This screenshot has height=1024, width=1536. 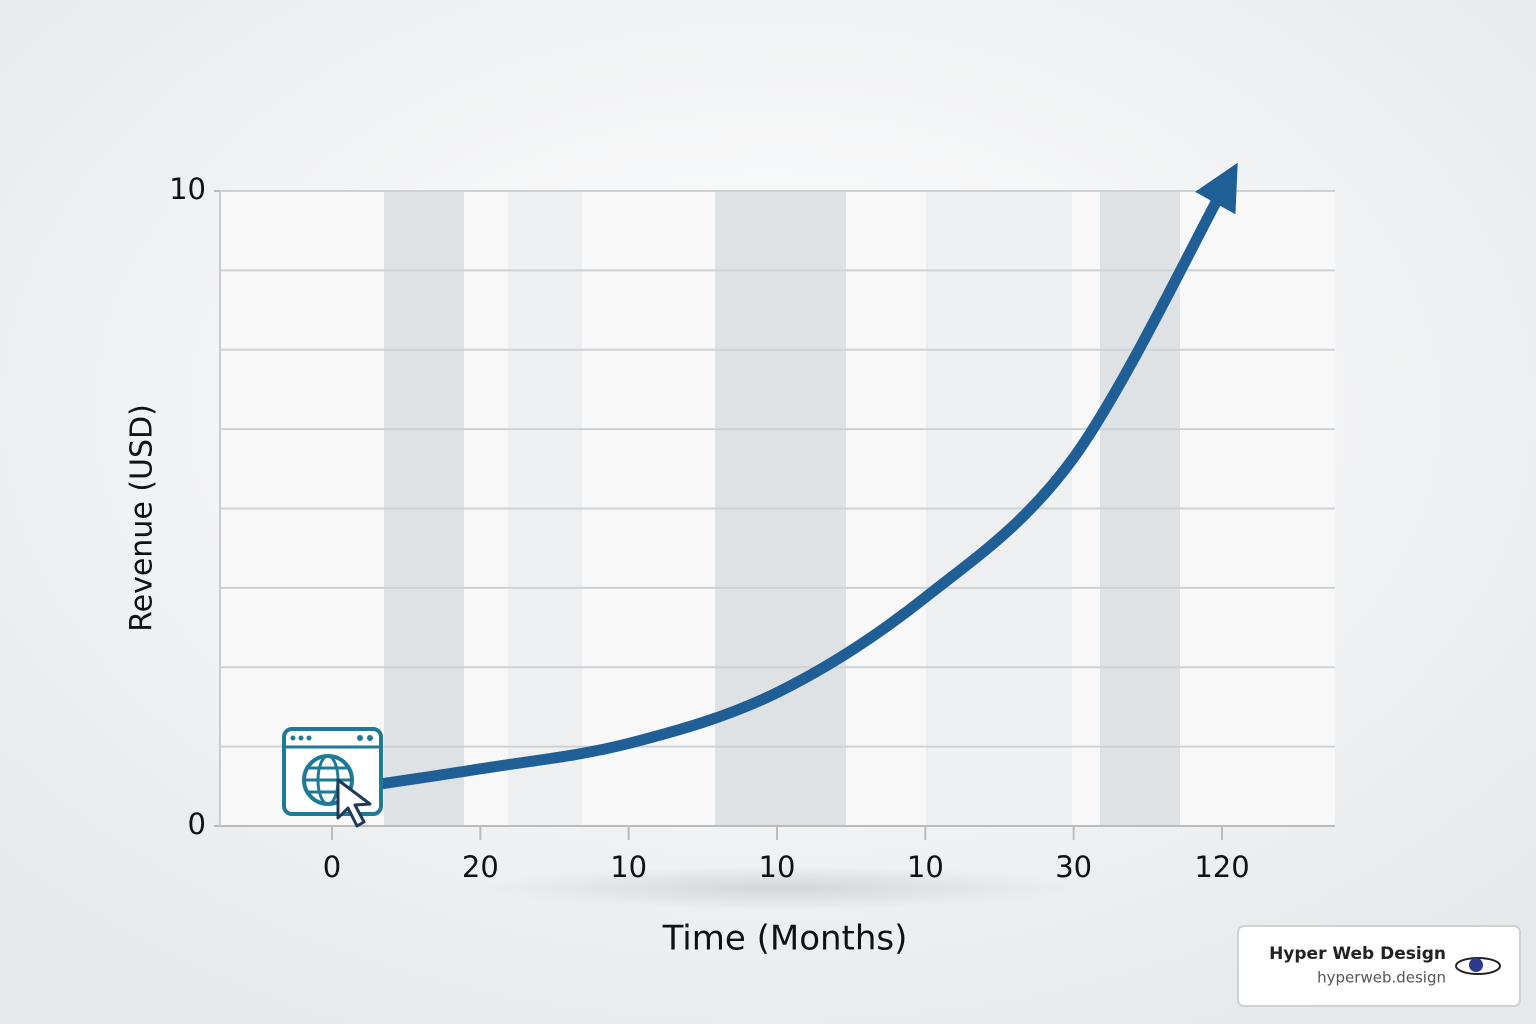 What do you see at coordinates (1357, 954) in the screenshot?
I see `watermark-title: Hyper Web Design` at bounding box center [1357, 954].